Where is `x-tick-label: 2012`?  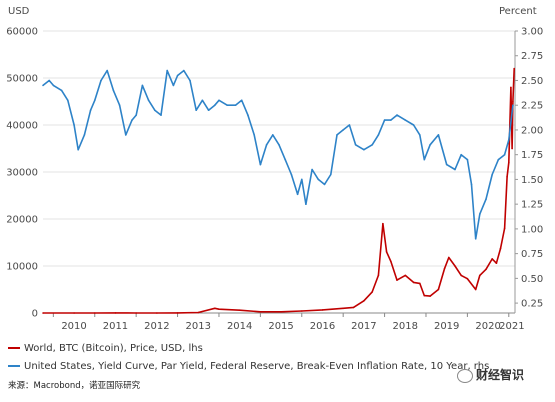 x-tick-label: 2012 is located at coordinates (156, 326).